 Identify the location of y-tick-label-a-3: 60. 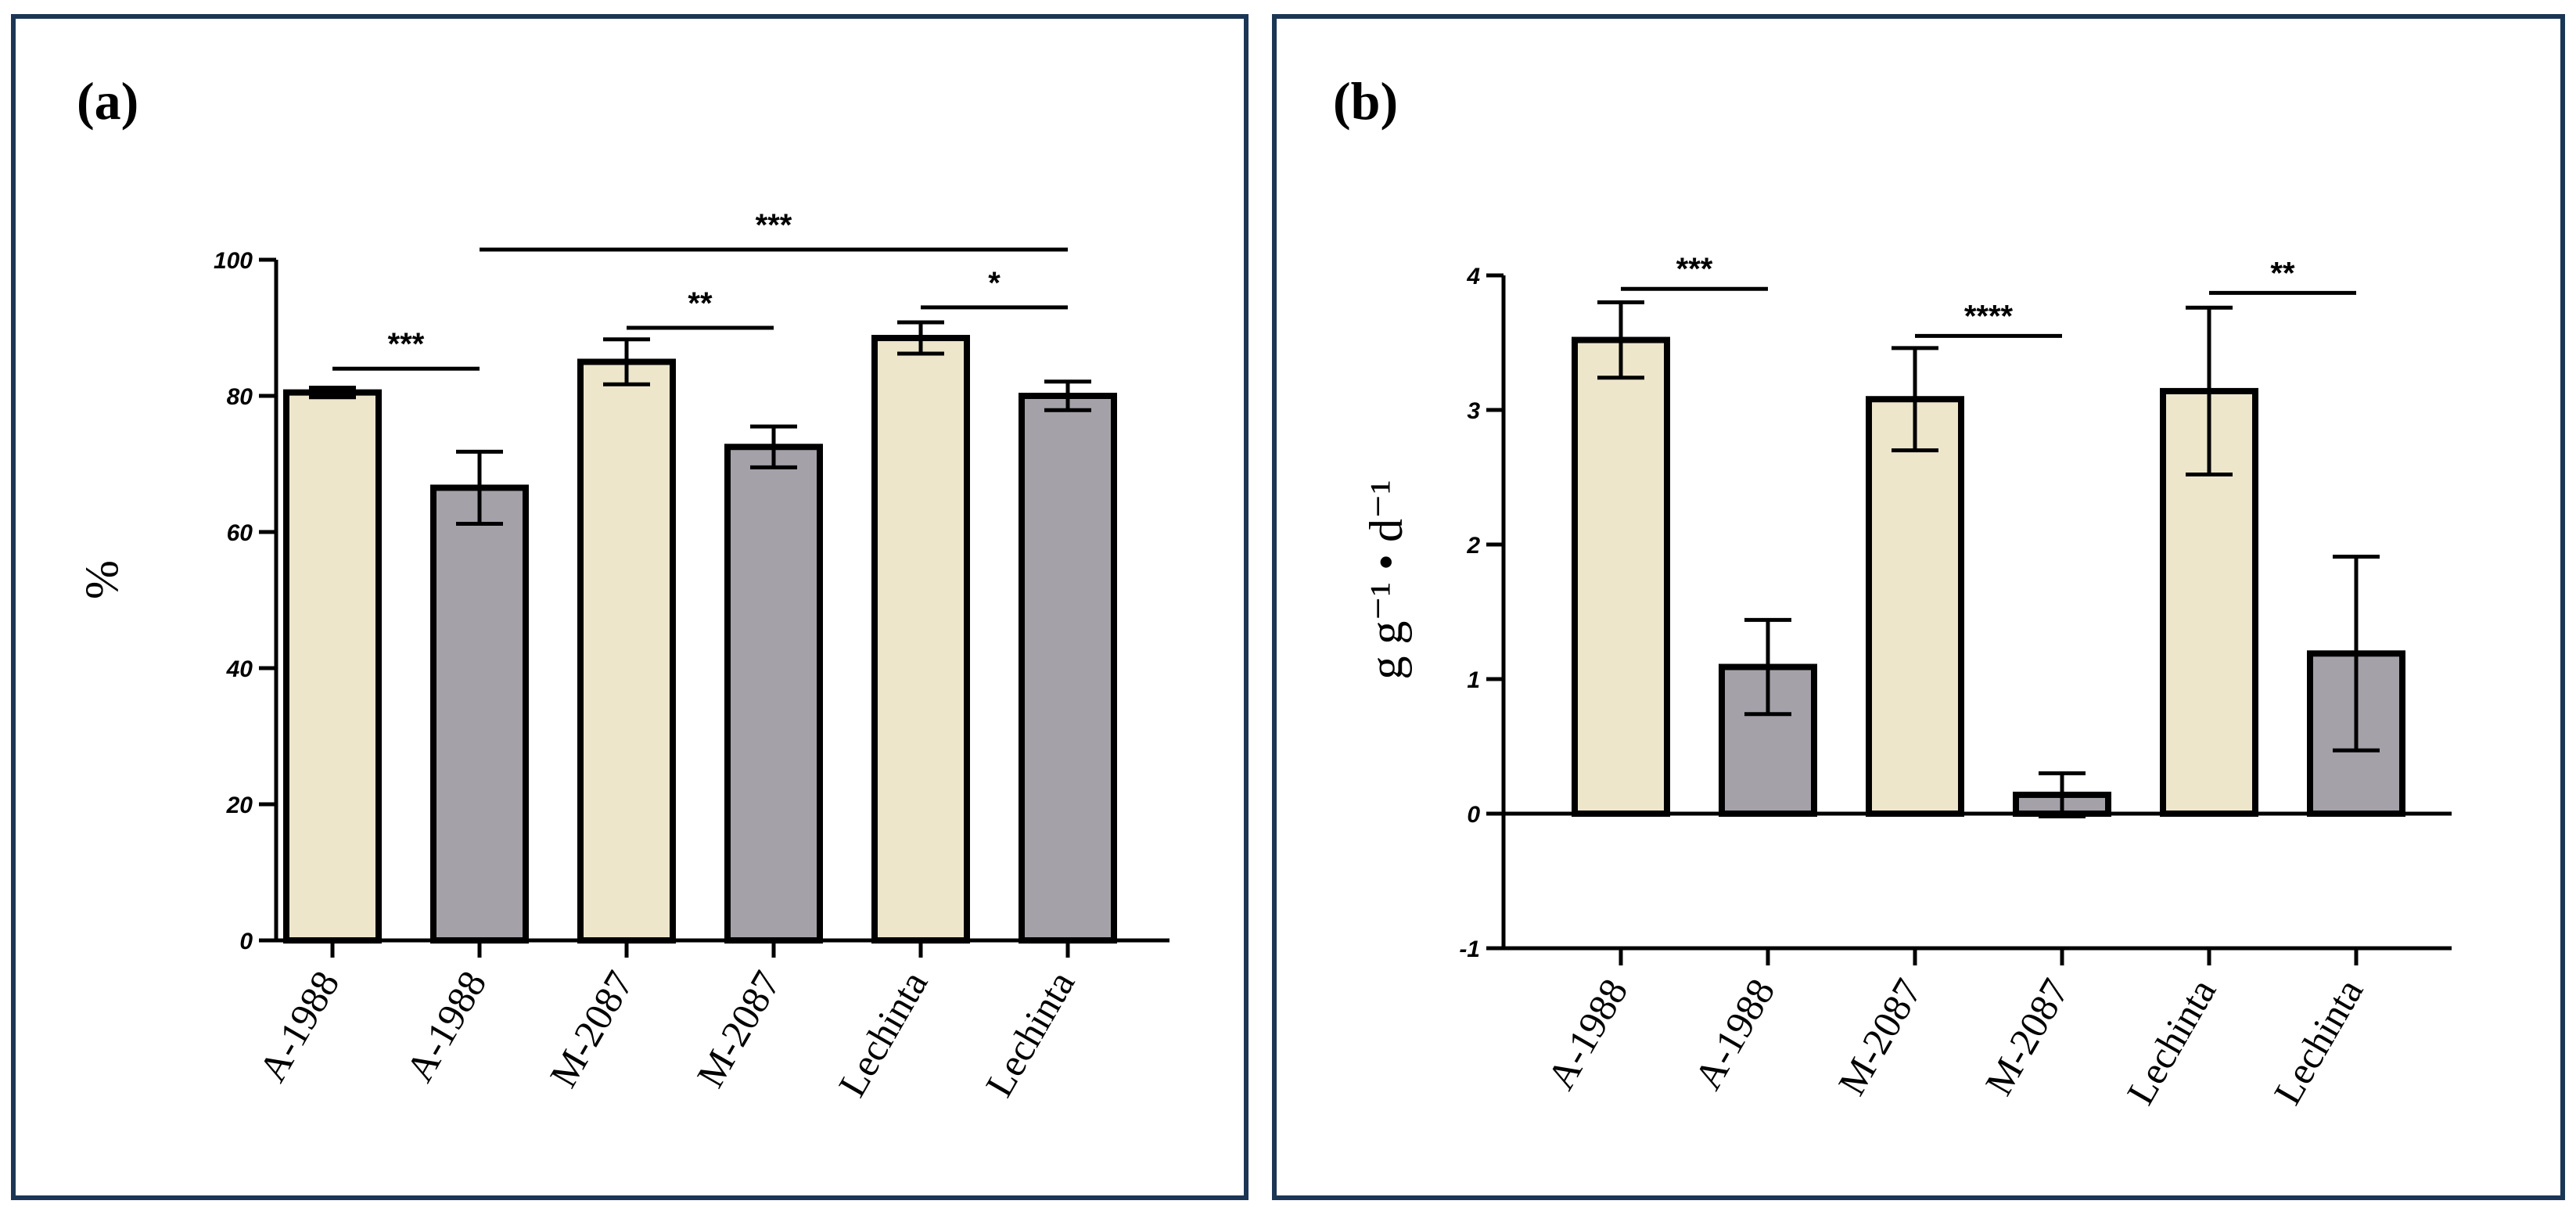
(240, 533).